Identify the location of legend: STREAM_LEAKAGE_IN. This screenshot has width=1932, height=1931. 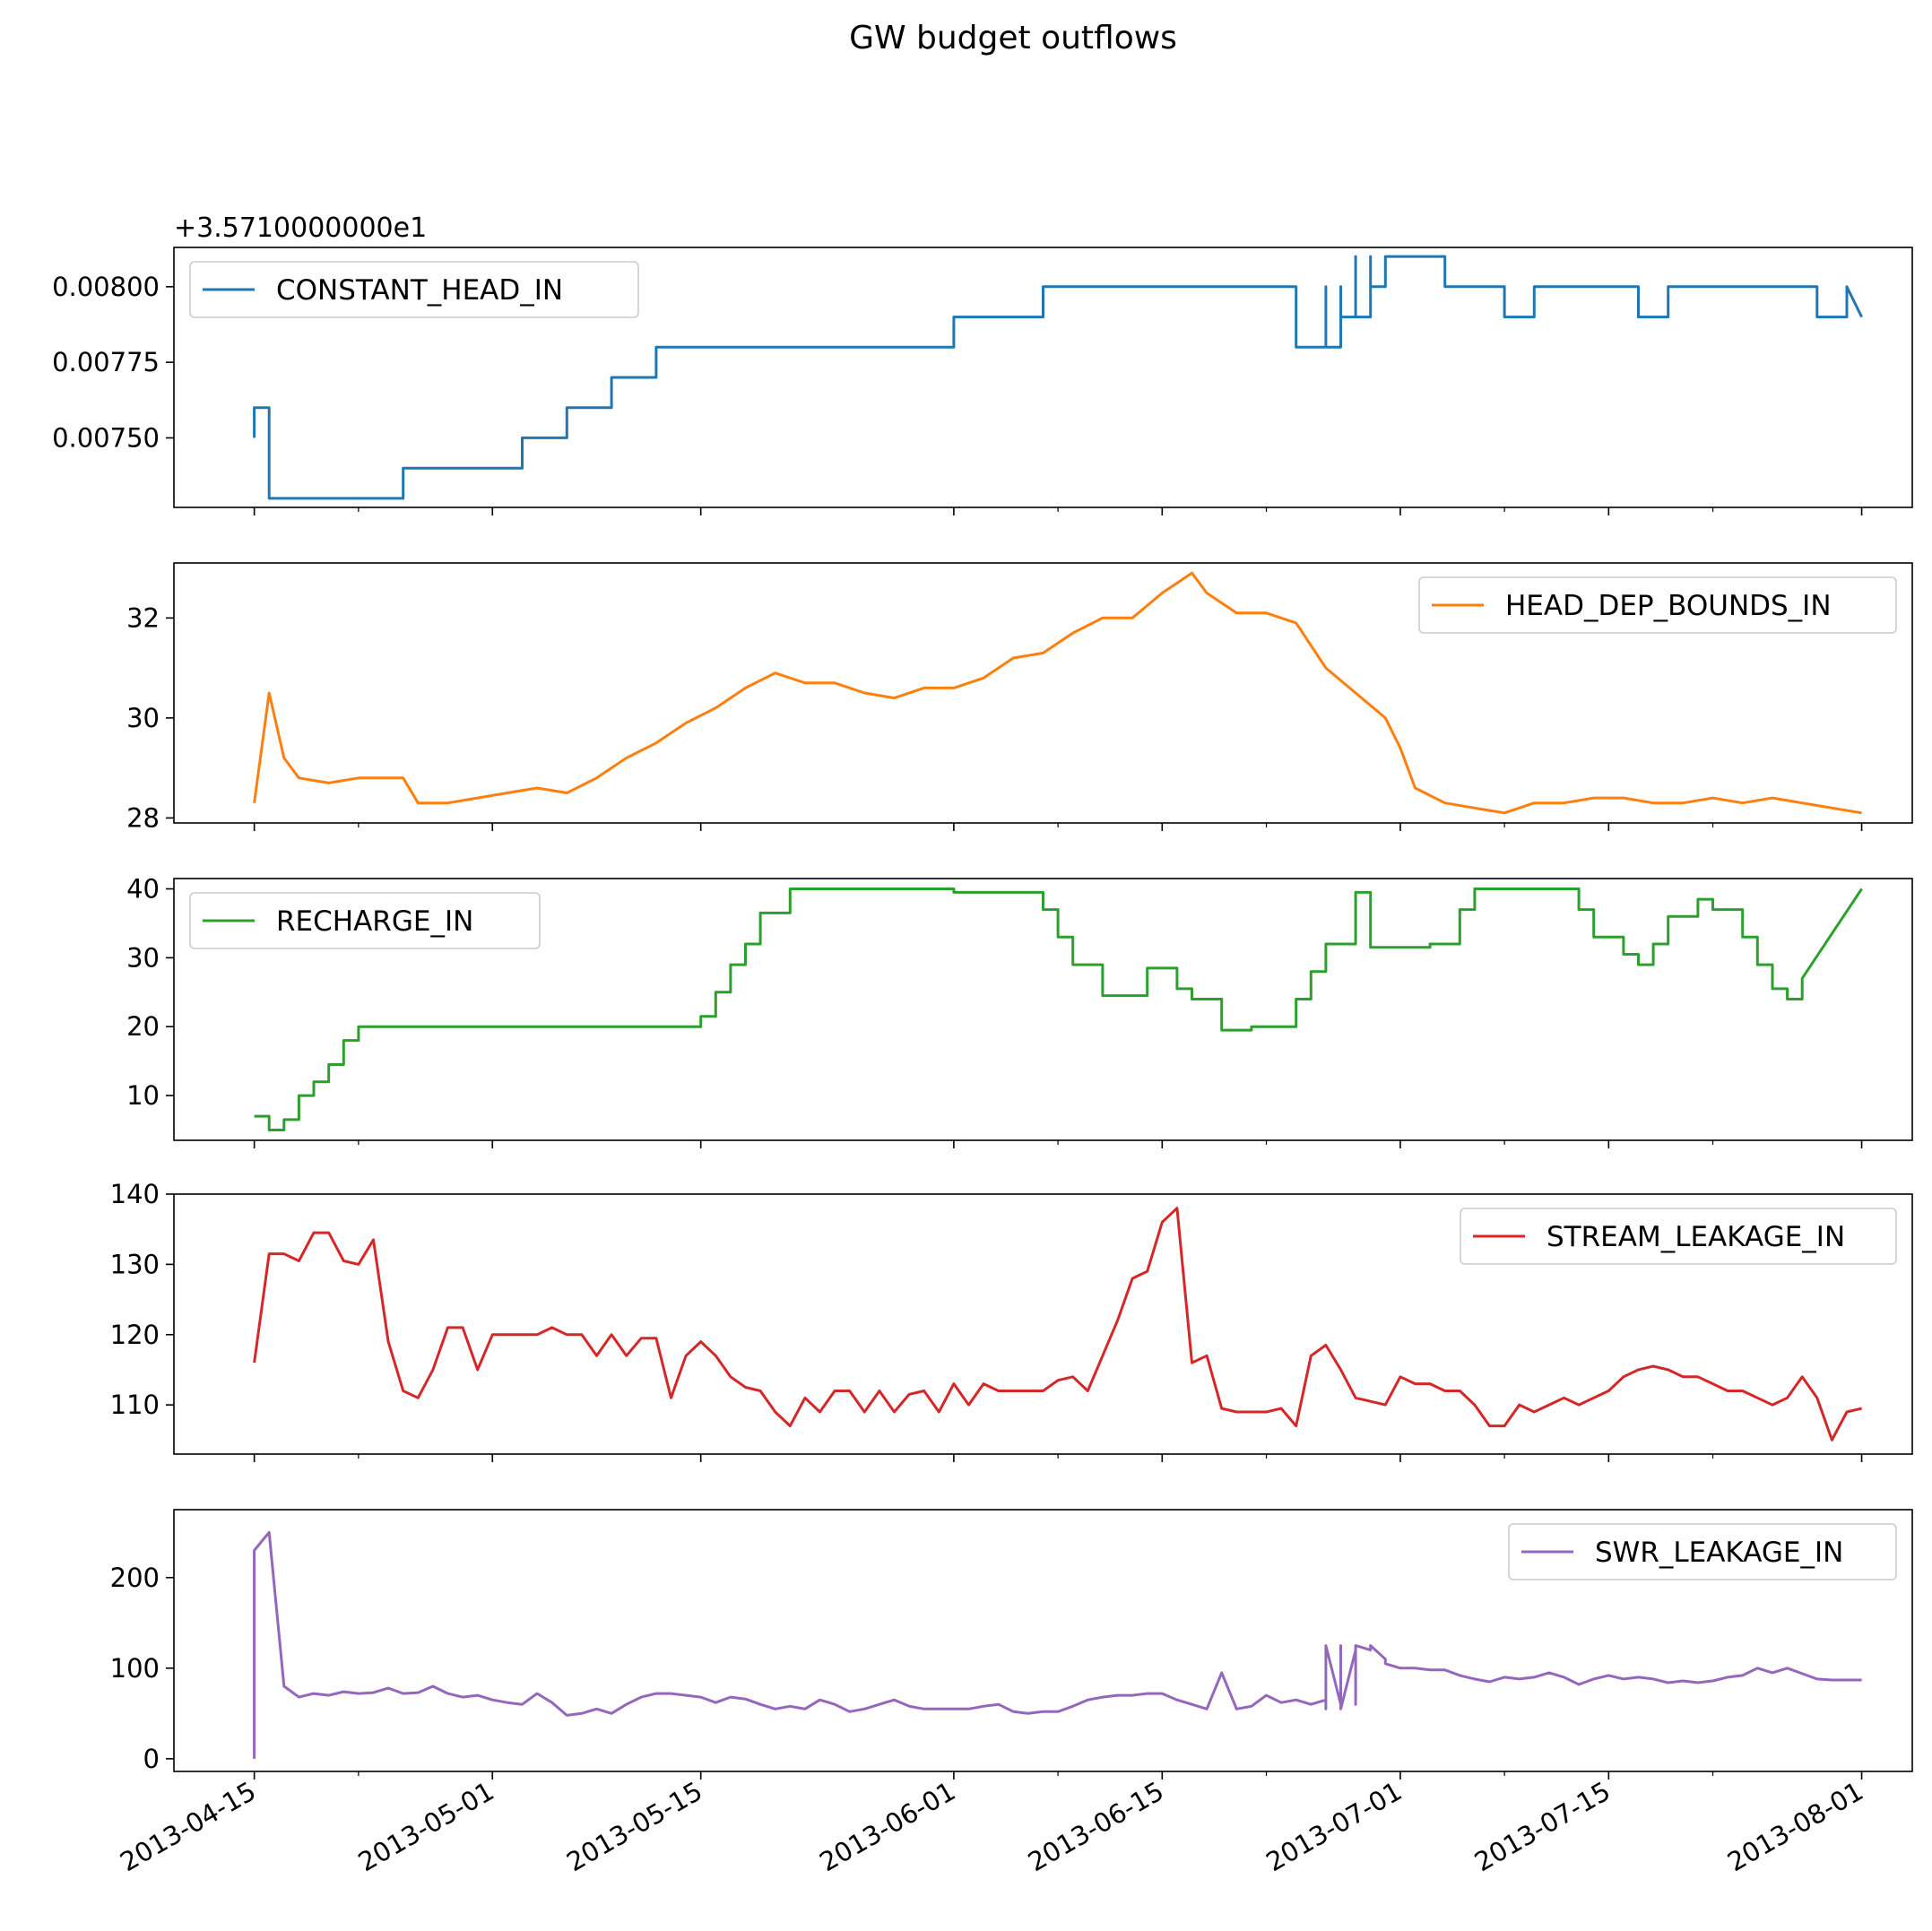
(1678, 1236).